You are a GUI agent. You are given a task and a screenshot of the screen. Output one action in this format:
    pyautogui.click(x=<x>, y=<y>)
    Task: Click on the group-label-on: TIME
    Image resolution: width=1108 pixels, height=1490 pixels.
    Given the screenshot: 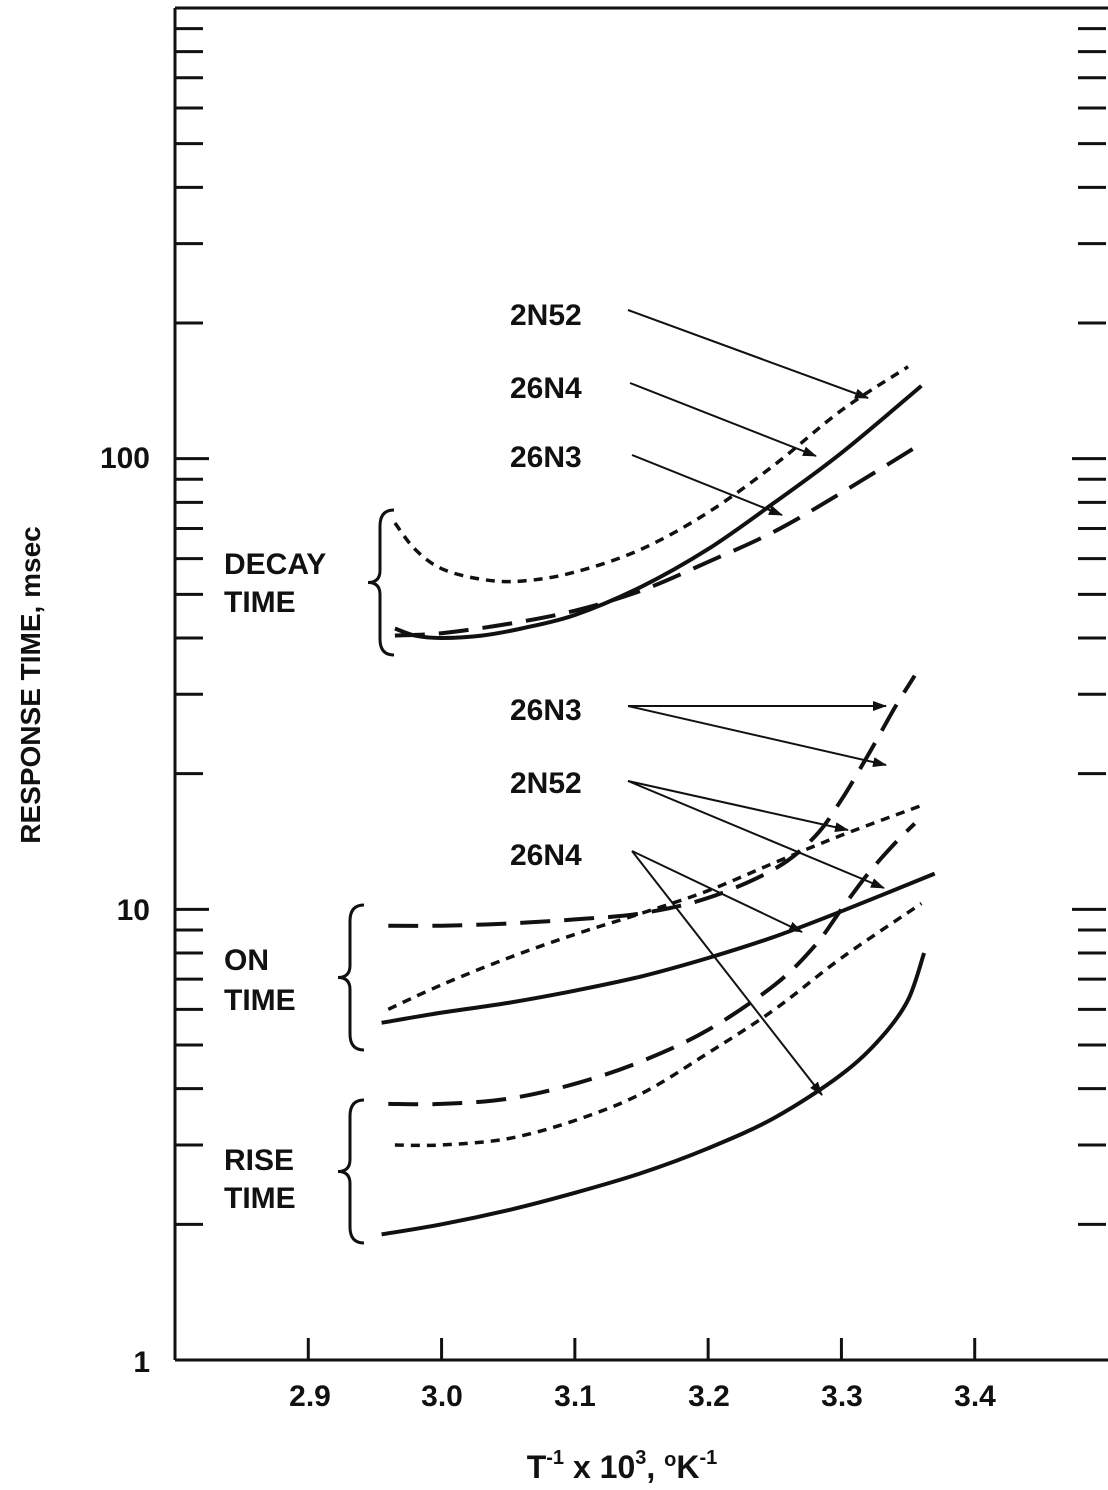 What is the action you would take?
    pyautogui.click(x=260, y=1000)
    